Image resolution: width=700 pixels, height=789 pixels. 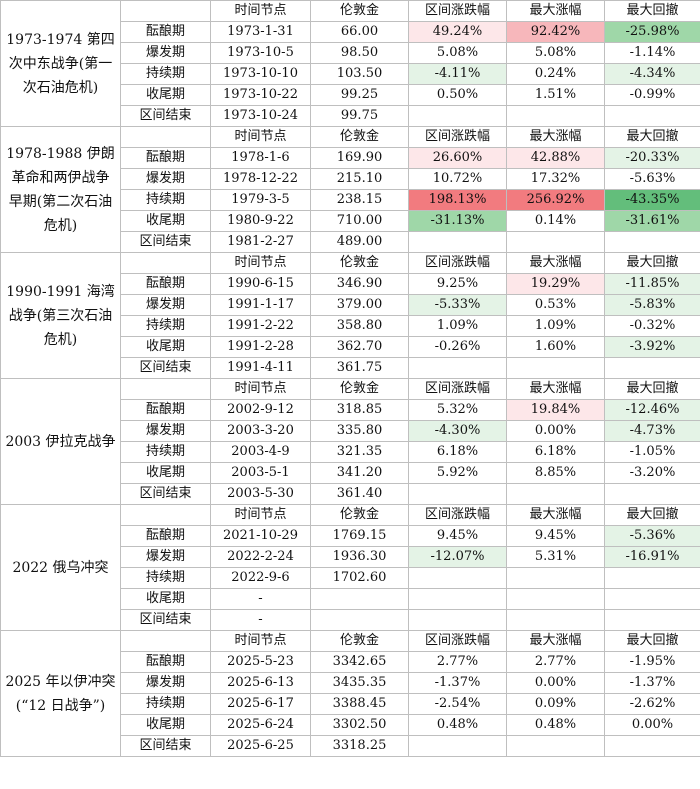 I want to click on gold-price-cell: 215.10, so click(x=359, y=179).